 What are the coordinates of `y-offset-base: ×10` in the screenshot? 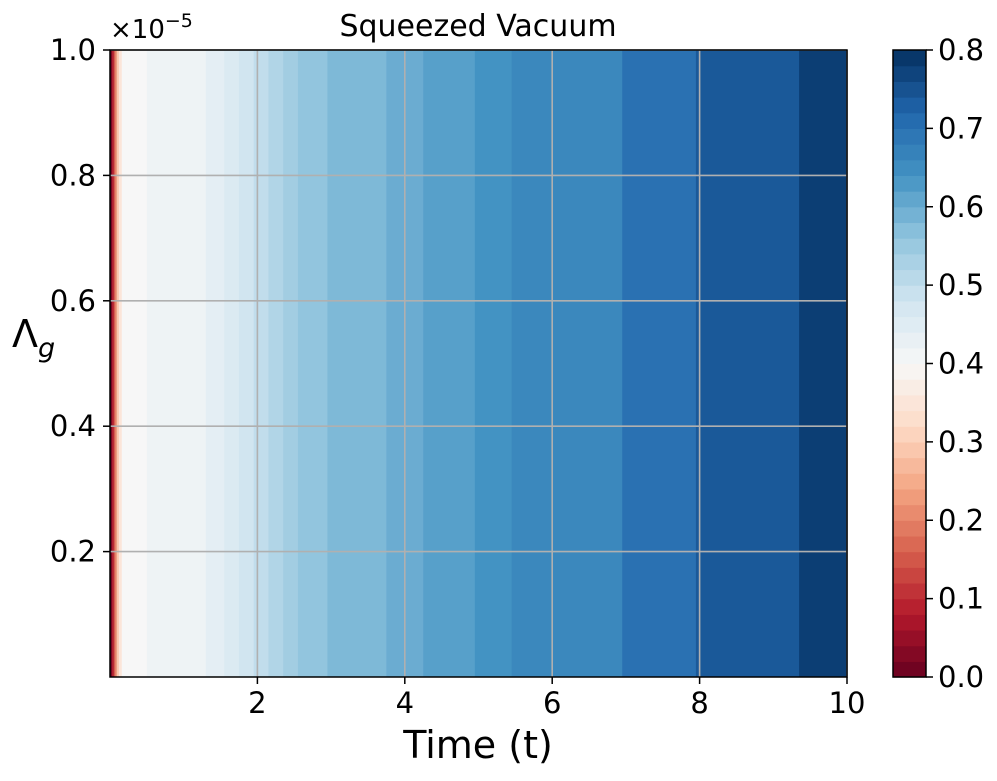 It's located at (137, 30).